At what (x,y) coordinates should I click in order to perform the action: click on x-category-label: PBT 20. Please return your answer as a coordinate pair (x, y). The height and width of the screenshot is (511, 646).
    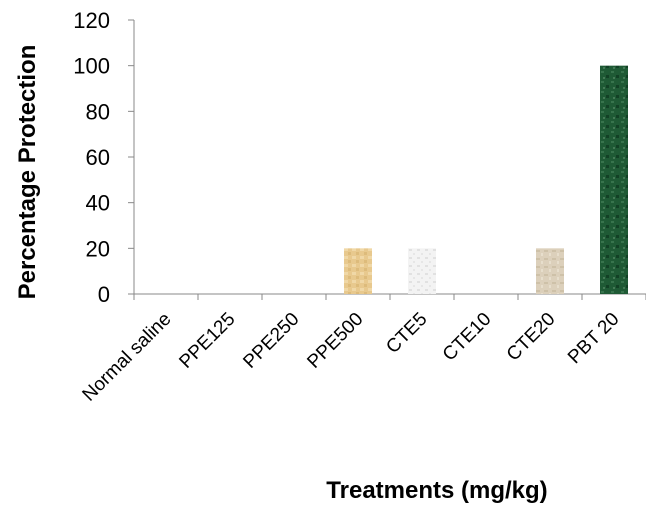
    Looking at the image, I should click on (593, 338).